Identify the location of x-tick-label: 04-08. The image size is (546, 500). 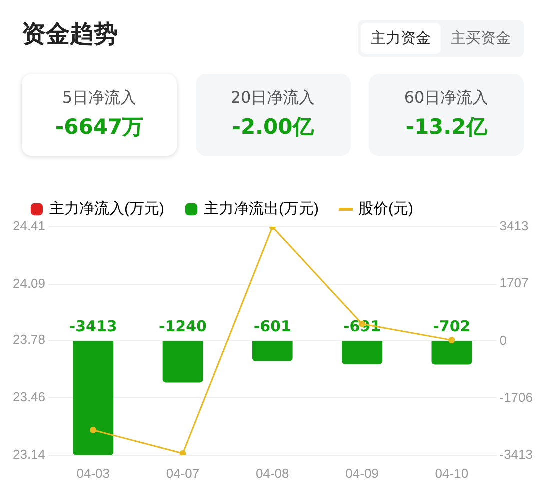
(273, 473).